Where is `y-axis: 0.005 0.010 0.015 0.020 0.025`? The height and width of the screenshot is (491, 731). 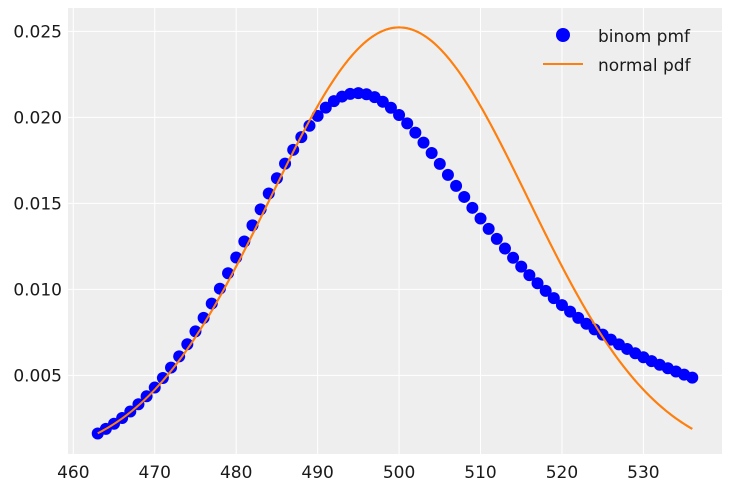 y-axis: 0.005 0.010 0.015 0.020 0.025 is located at coordinates (37, 204).